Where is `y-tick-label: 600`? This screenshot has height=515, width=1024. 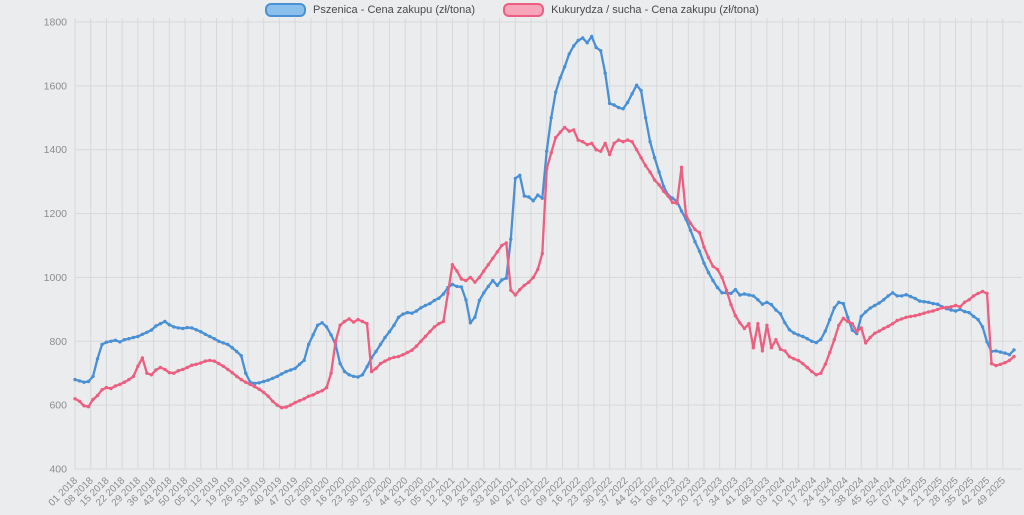 y-tick-label: 600 is located at coordinates (58, 406).